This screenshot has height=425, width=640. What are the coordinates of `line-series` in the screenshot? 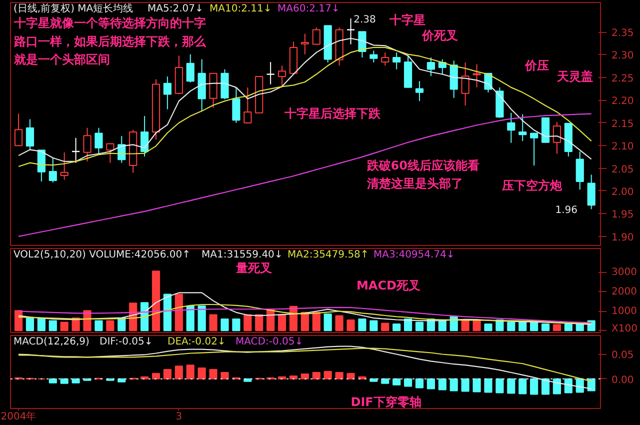 It's located at (305, 308).